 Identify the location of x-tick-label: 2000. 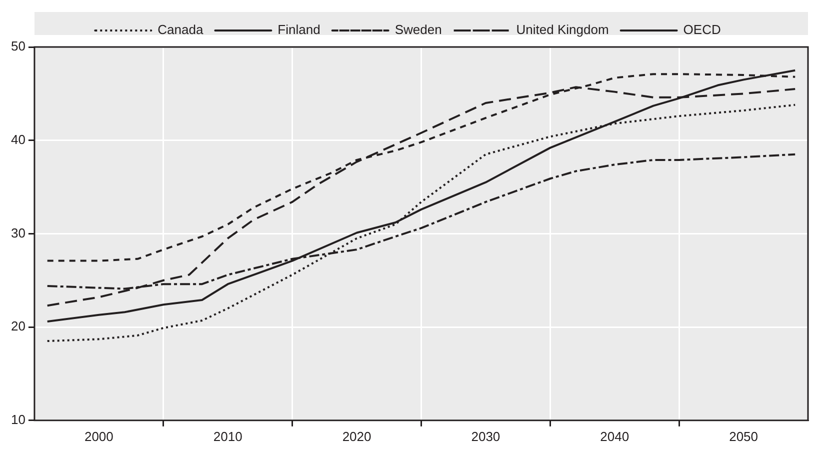
(99, 436).